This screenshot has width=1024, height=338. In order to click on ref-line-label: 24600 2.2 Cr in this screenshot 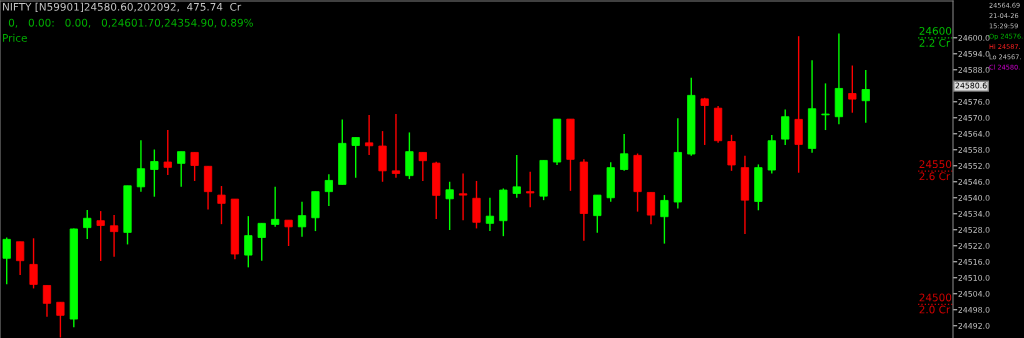, I will do `click(935, 36)`.